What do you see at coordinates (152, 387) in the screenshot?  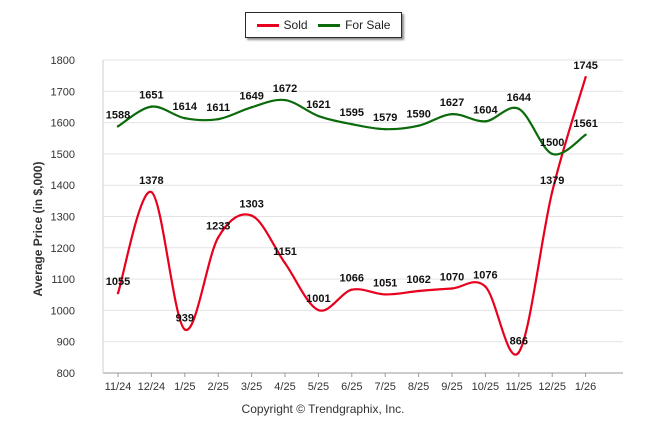 I see `x-tick-label-12/24: 12/24` at bounding box center [152, 387].